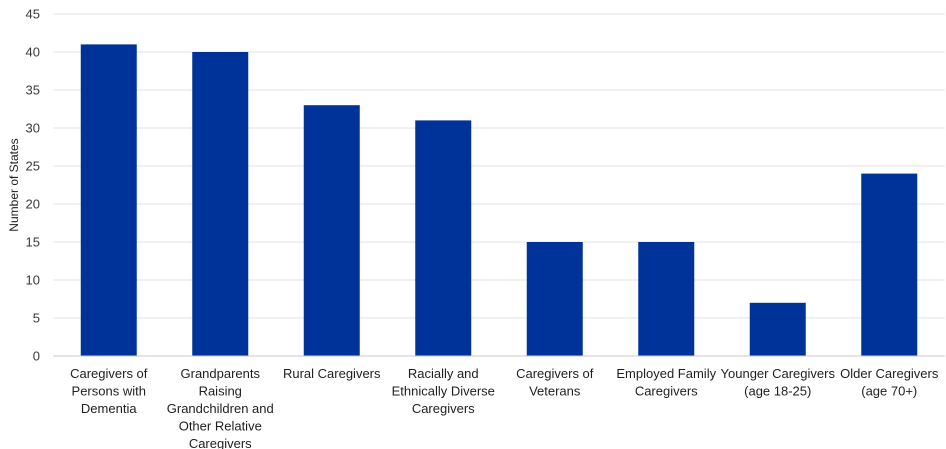 The width and height of the screenshot is (946, 449). What do you see at coordinates (889, 373) in the screenshot?
I see `x-category-label-line: Older Caregivers` at bounding box center [889, 373].